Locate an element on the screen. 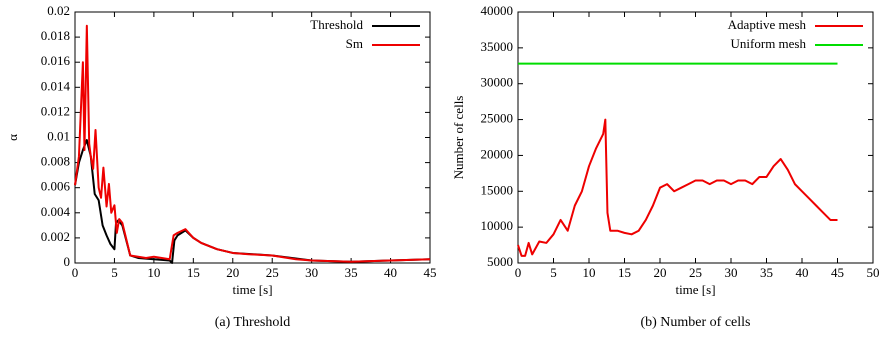 The height and width of the screenshot is (343, 886). x-tick-label: 50 is located at coordinates (873, 272).